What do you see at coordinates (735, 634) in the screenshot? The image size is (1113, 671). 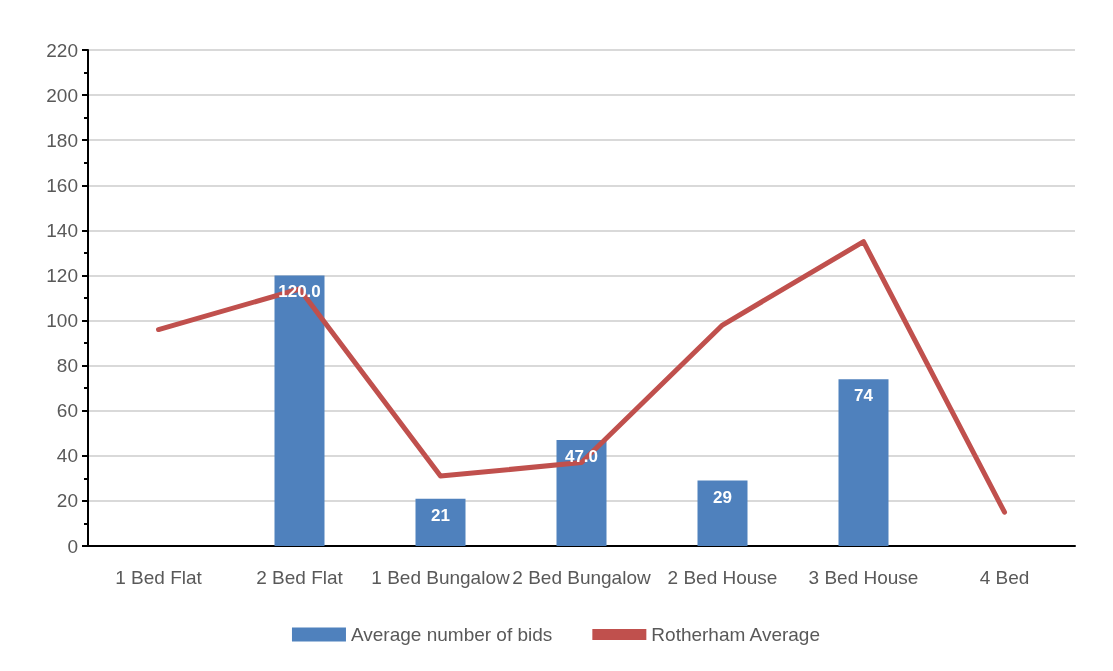 I see `legend-label: Rotherham Average` at bounding box center [735, 634].